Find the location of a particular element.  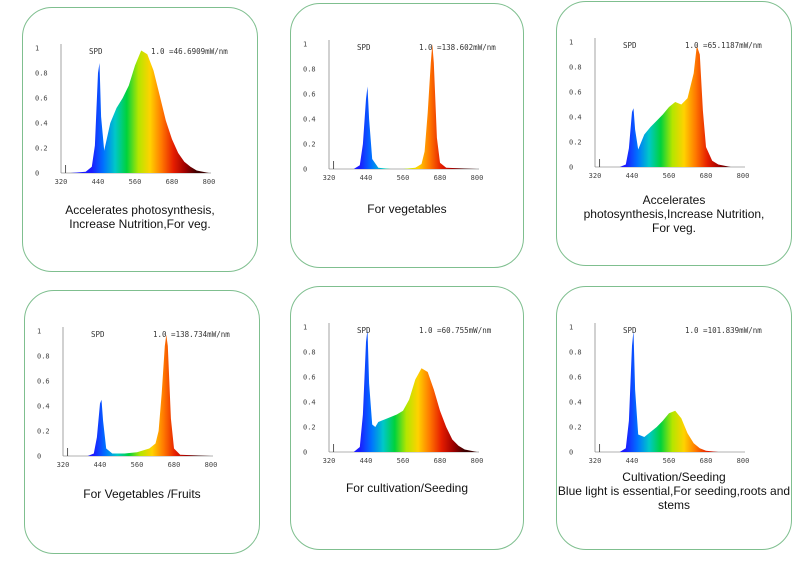

caption-line: photosynthesis,Increase Nutrition, is located at coordinates (674, 214).